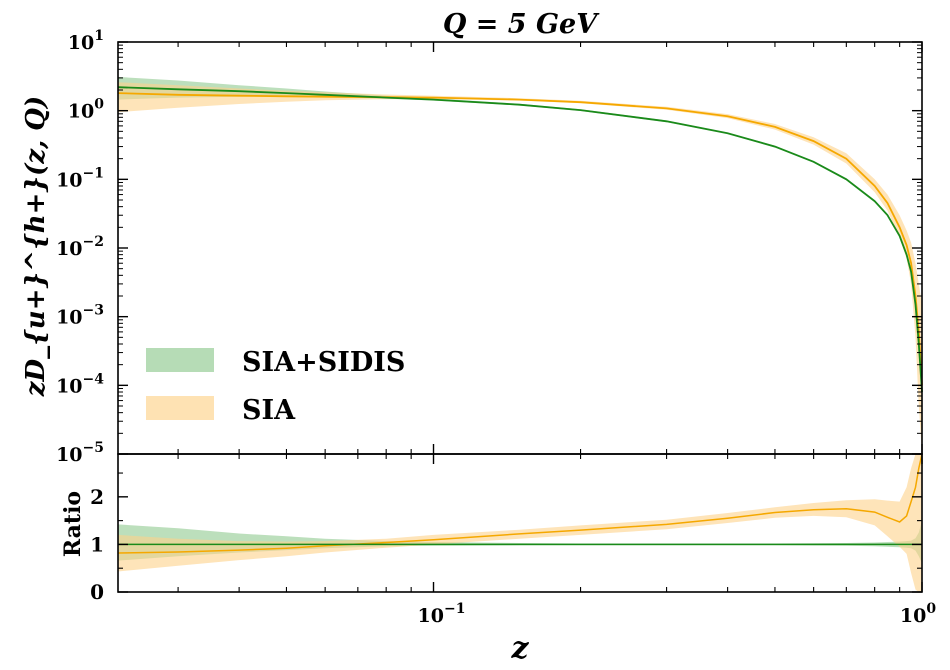  I want to click on ratio-lines, so click(520, 503).